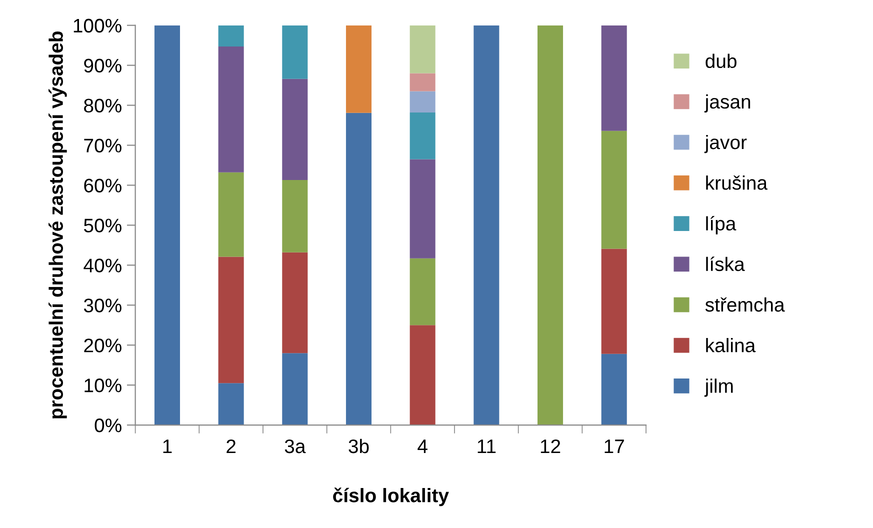 The image size is (873, 528). Describe the element at coordinates (103, 105) in the screenshot. I see `y-tick-label: 80%` at that location.